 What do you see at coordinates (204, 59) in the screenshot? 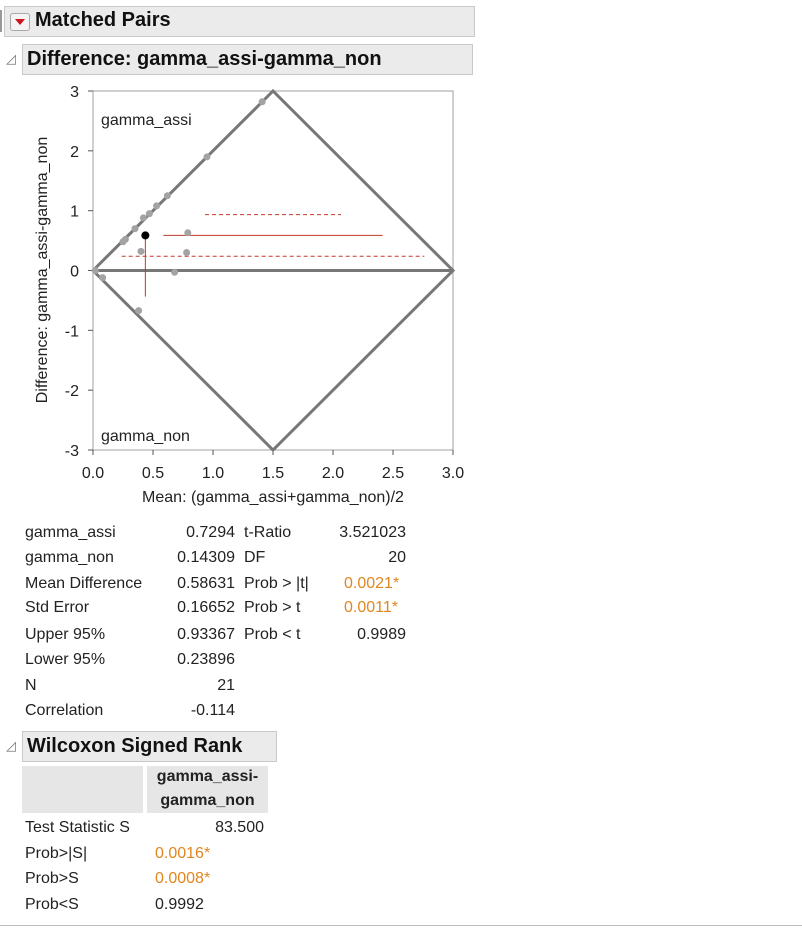
I see `difference-title: Difference: gamma_assi-gamma_non` at bounding box center [204, 59].